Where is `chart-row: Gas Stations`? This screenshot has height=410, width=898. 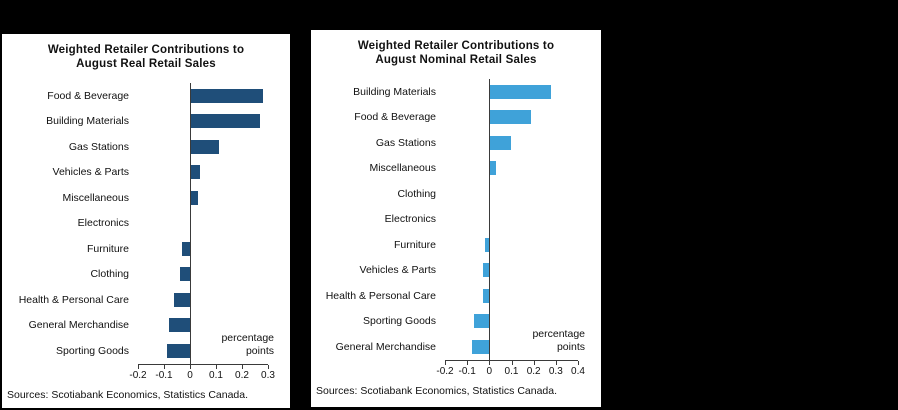
chart-row: Gas Stations is located at coordinates (456, 143).